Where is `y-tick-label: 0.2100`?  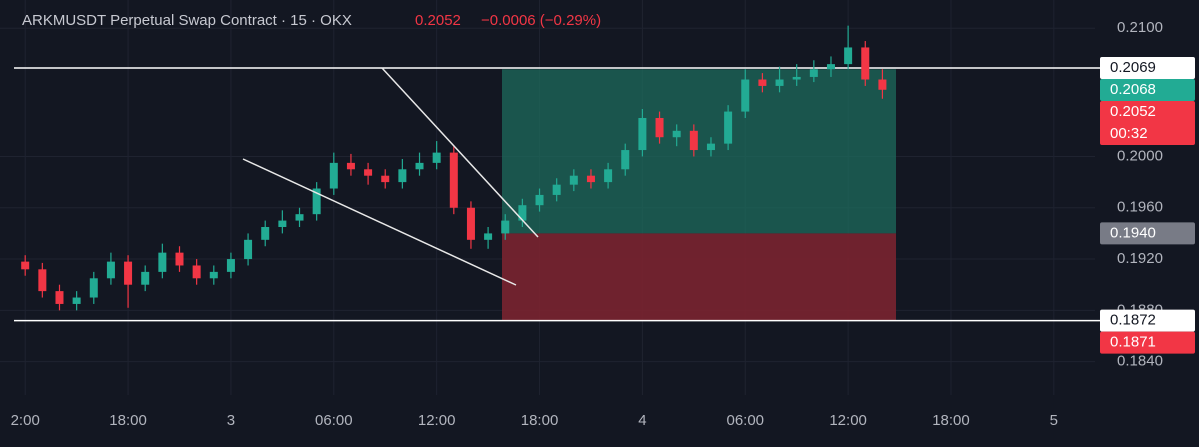
y-tick-label: 0.2100 is located at coordinates (1140, 27).